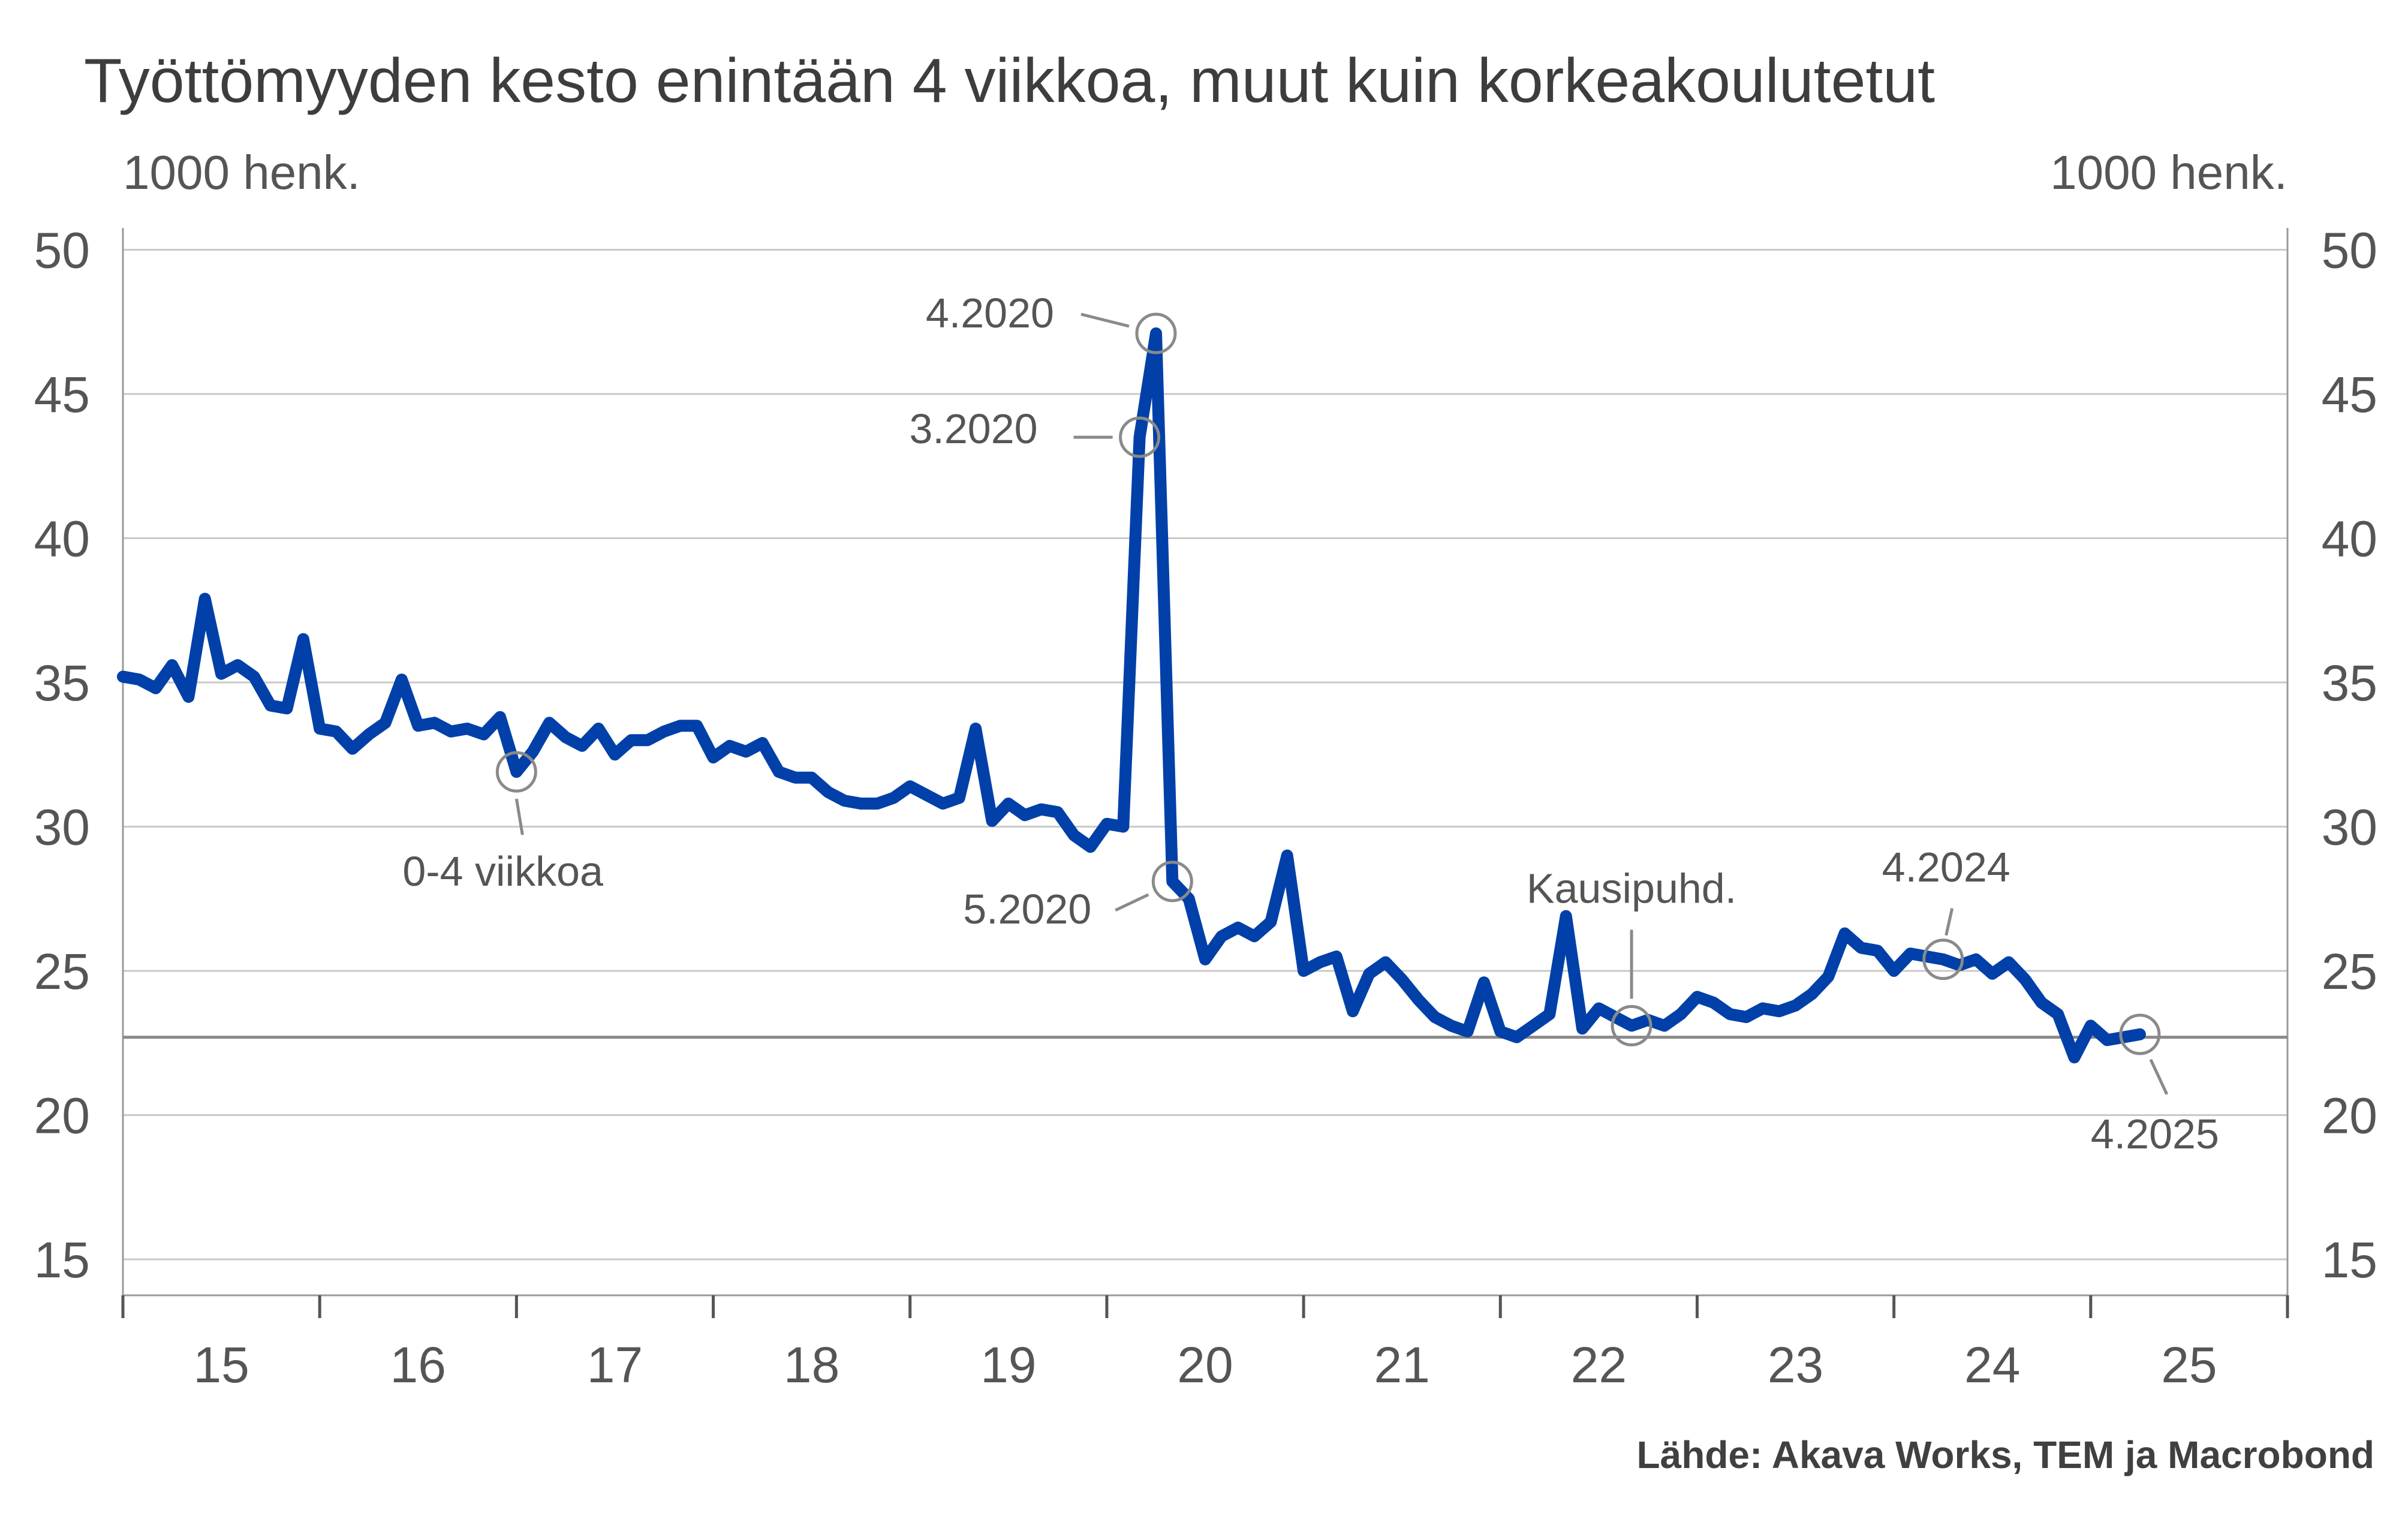 Image resolution: width=2408 pixels, height=1519 pixels. Describe the element at coordinates (990, 313) in the screenshot. I see `annotation-label-2: 4.2020` at that location.